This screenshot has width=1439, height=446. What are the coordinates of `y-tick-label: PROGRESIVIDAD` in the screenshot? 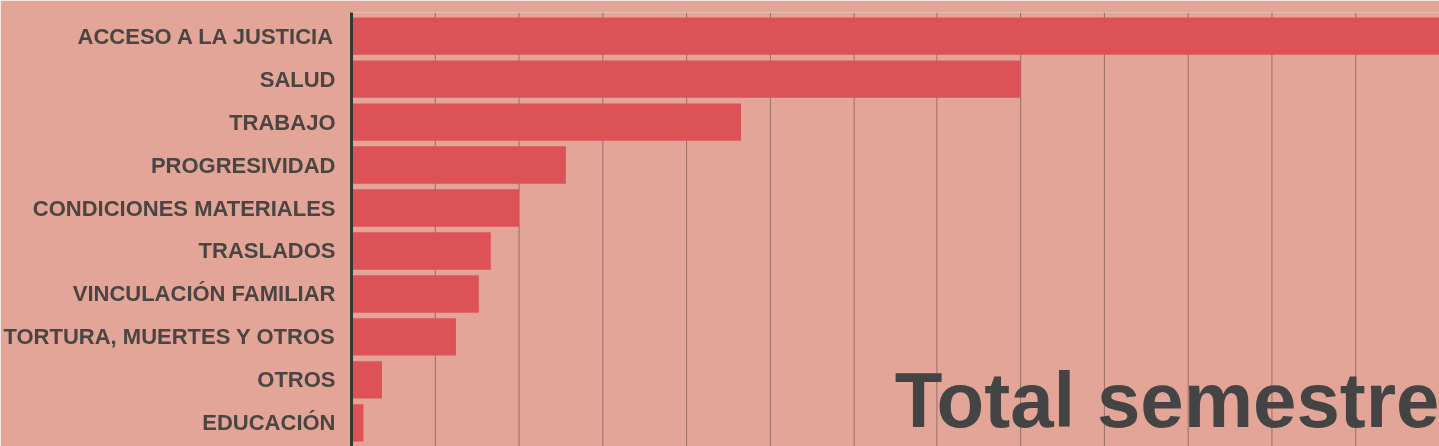 It's located at (243, 165).